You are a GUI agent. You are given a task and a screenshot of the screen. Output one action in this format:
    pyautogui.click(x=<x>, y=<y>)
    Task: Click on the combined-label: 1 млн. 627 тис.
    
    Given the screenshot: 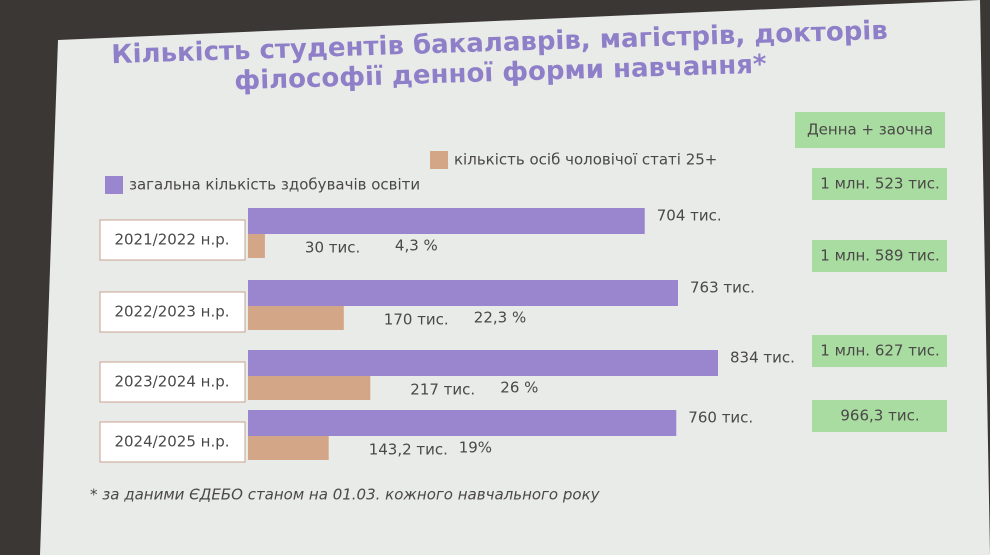 What is the action you would take?
    pyautogui.click(x=879, y=351)
    